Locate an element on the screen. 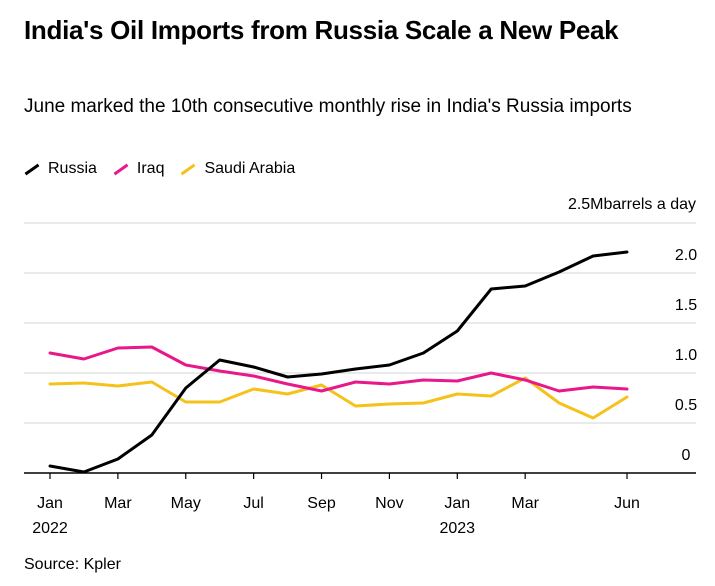 This screenshot has width=715, height=586. y-tick-label: 0 is located at coordinates (686, 455).